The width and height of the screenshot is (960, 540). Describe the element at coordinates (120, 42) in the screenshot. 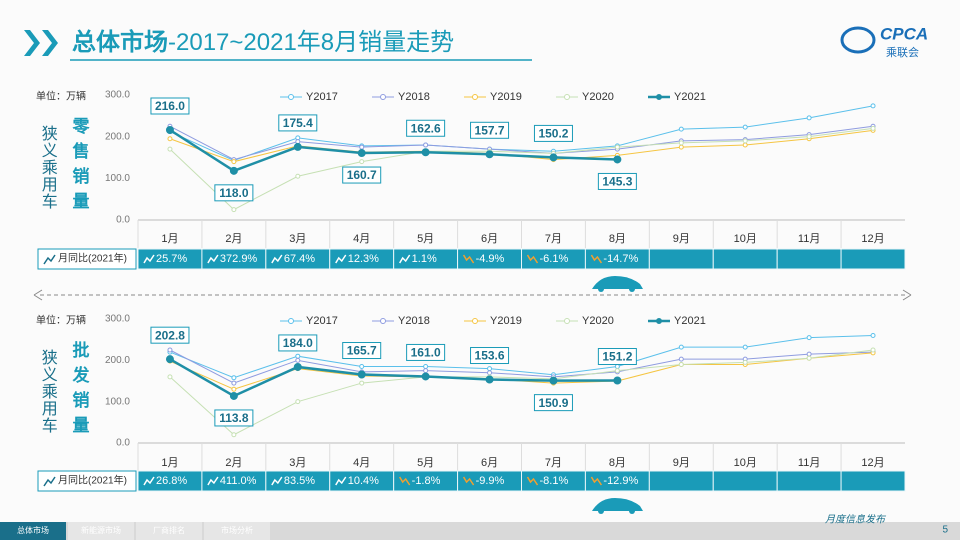

I see `title-bold: 总体市场` at that location.